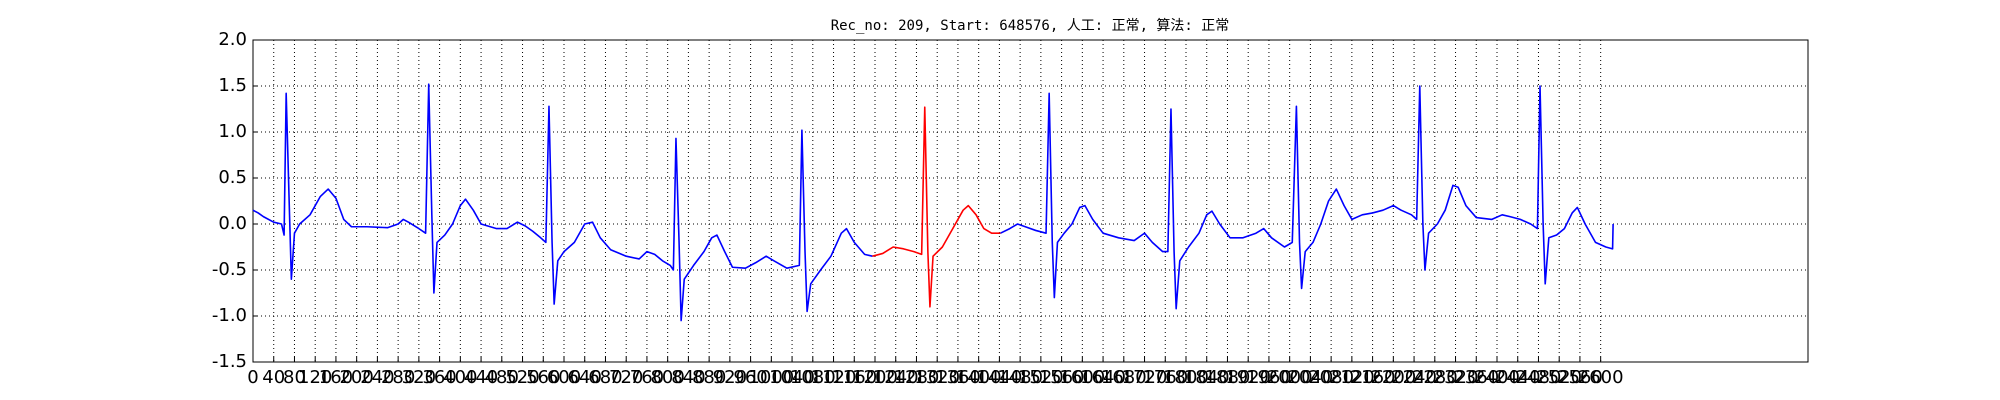 This screenshot has height=400, width=2000. I want to click on x-tick-label: 2040, so click(1310, 377).